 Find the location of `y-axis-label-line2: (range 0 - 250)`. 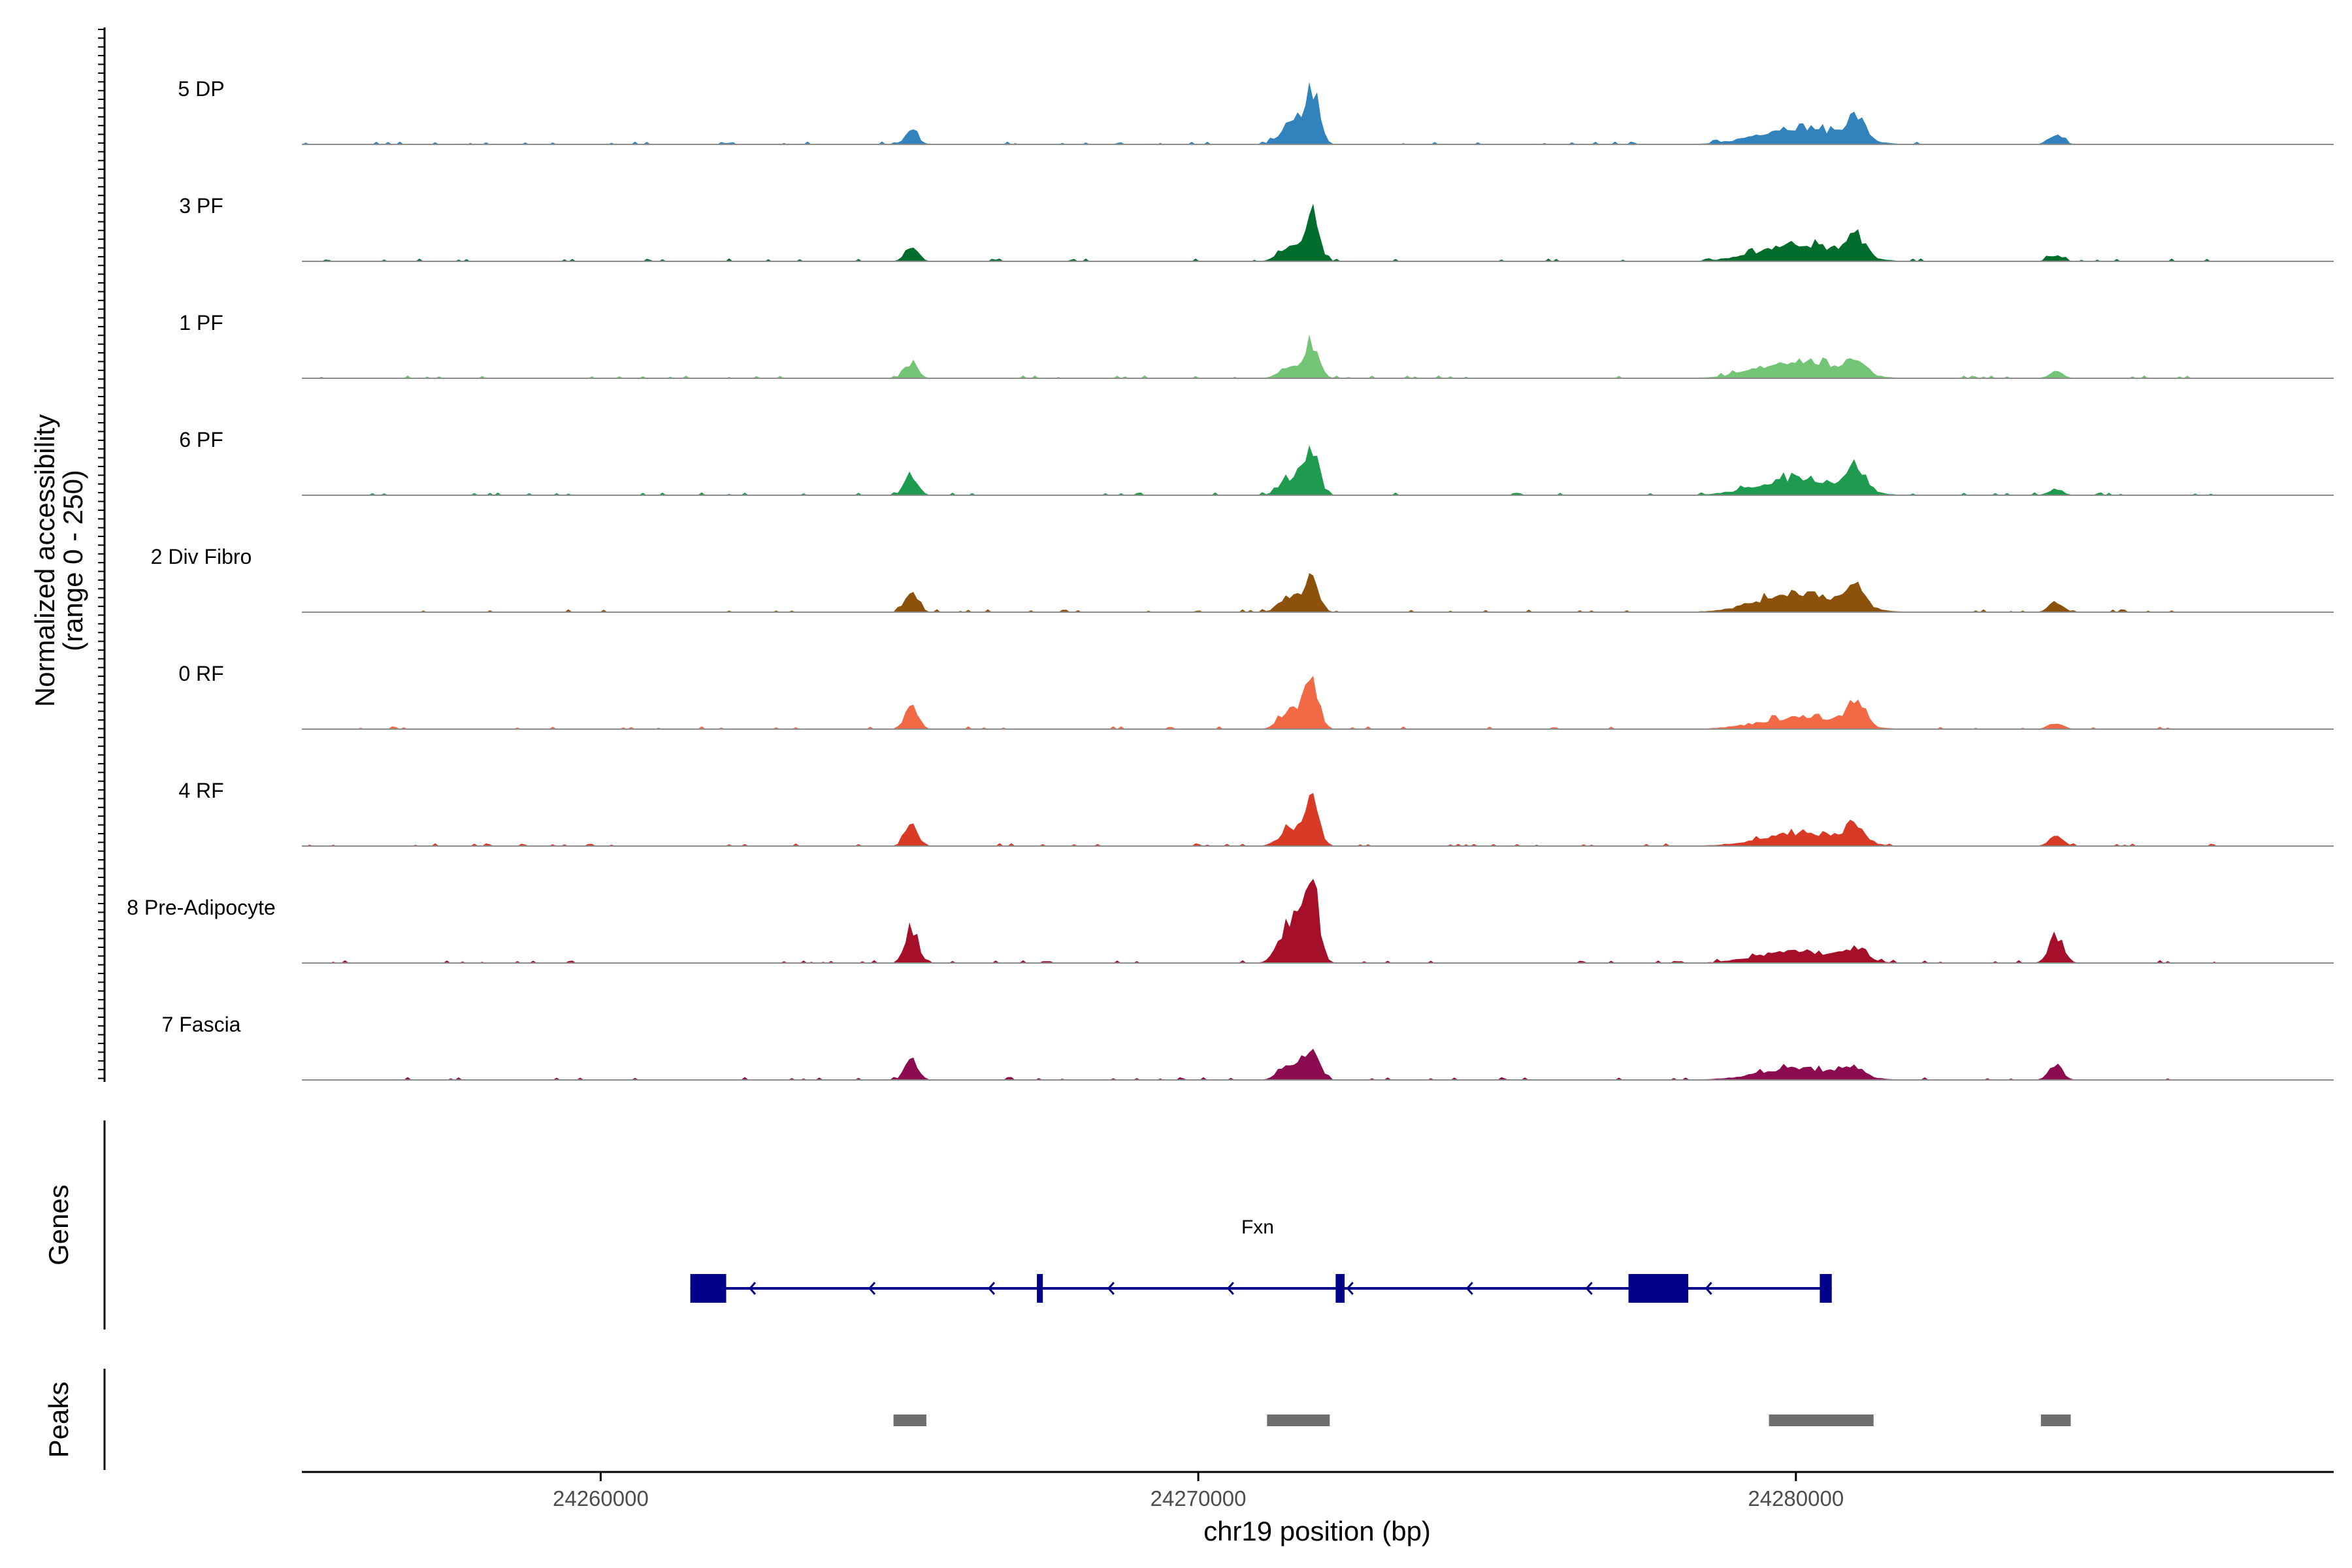

y-axis-label-line2: (range 0 - 250) is located at coordinates (72, 560).